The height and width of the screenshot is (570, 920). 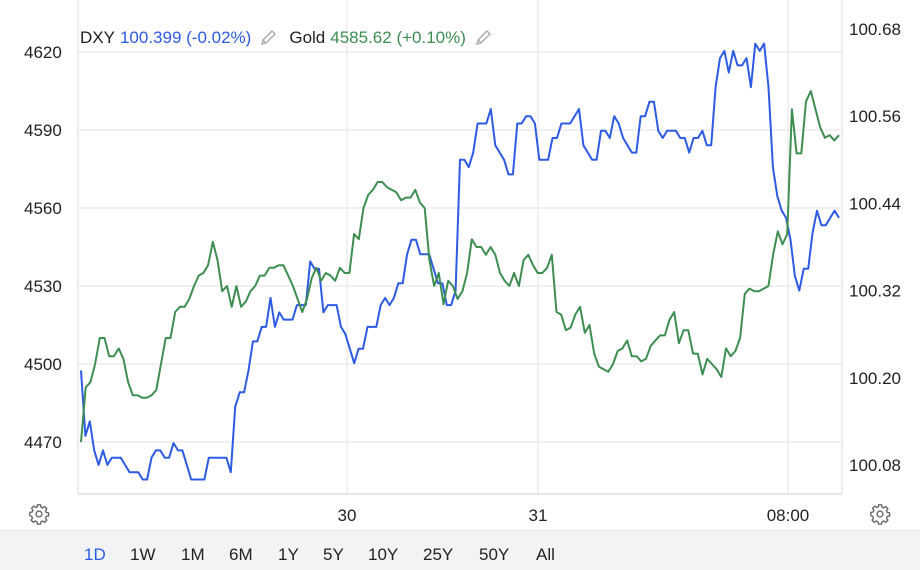 What do you see at coordinates (288, 554) in the screenshot?
I see `range-button-1y: 1Y` at bounding box center [288, 554].